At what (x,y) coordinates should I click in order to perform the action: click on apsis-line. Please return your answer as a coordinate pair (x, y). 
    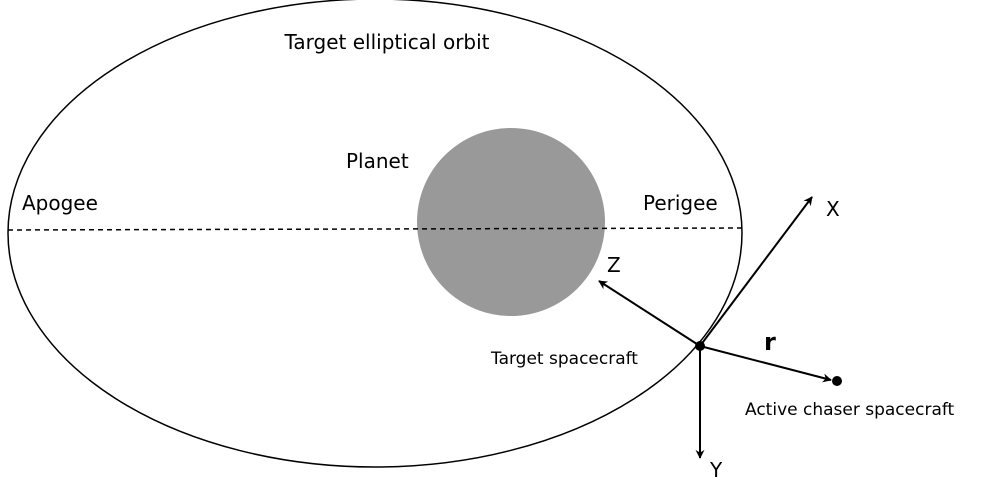
    Looking at the image, I should click on (375, 229).